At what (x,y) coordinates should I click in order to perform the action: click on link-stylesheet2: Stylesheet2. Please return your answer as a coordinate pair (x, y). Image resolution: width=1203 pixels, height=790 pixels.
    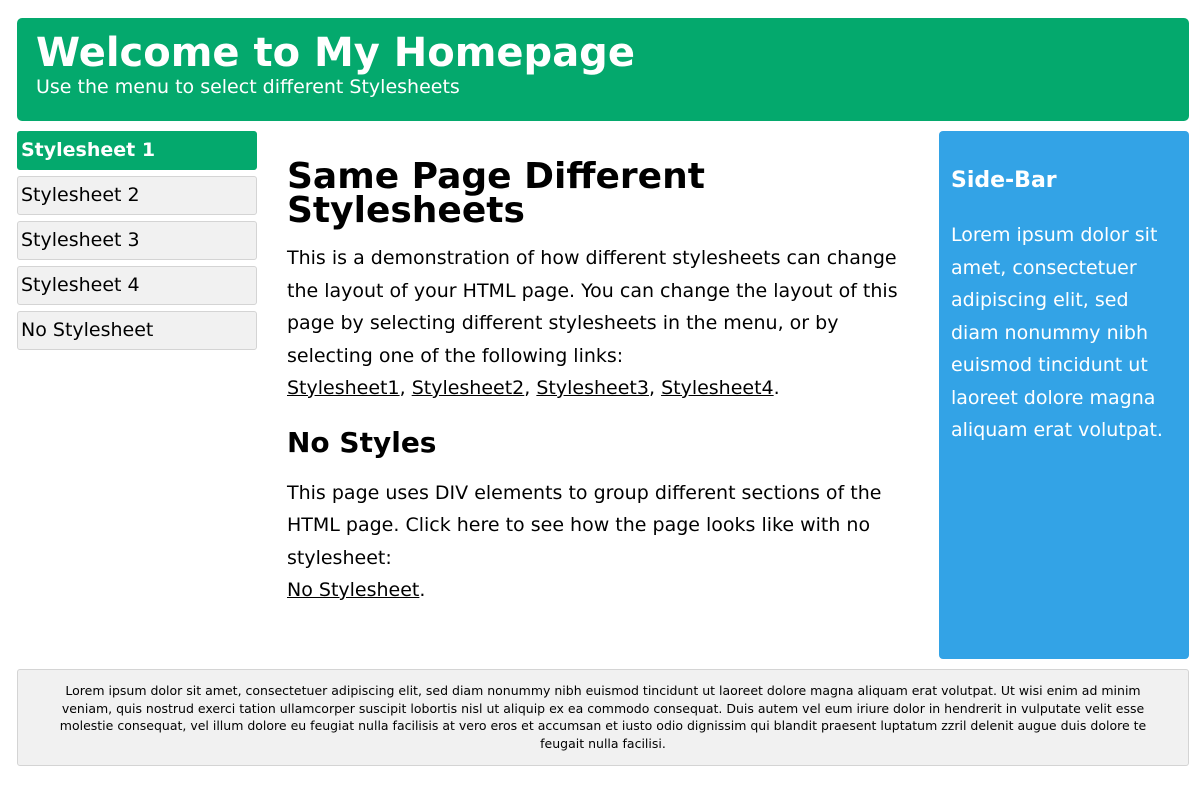
    Looking at the image, I should click on (468, 388).